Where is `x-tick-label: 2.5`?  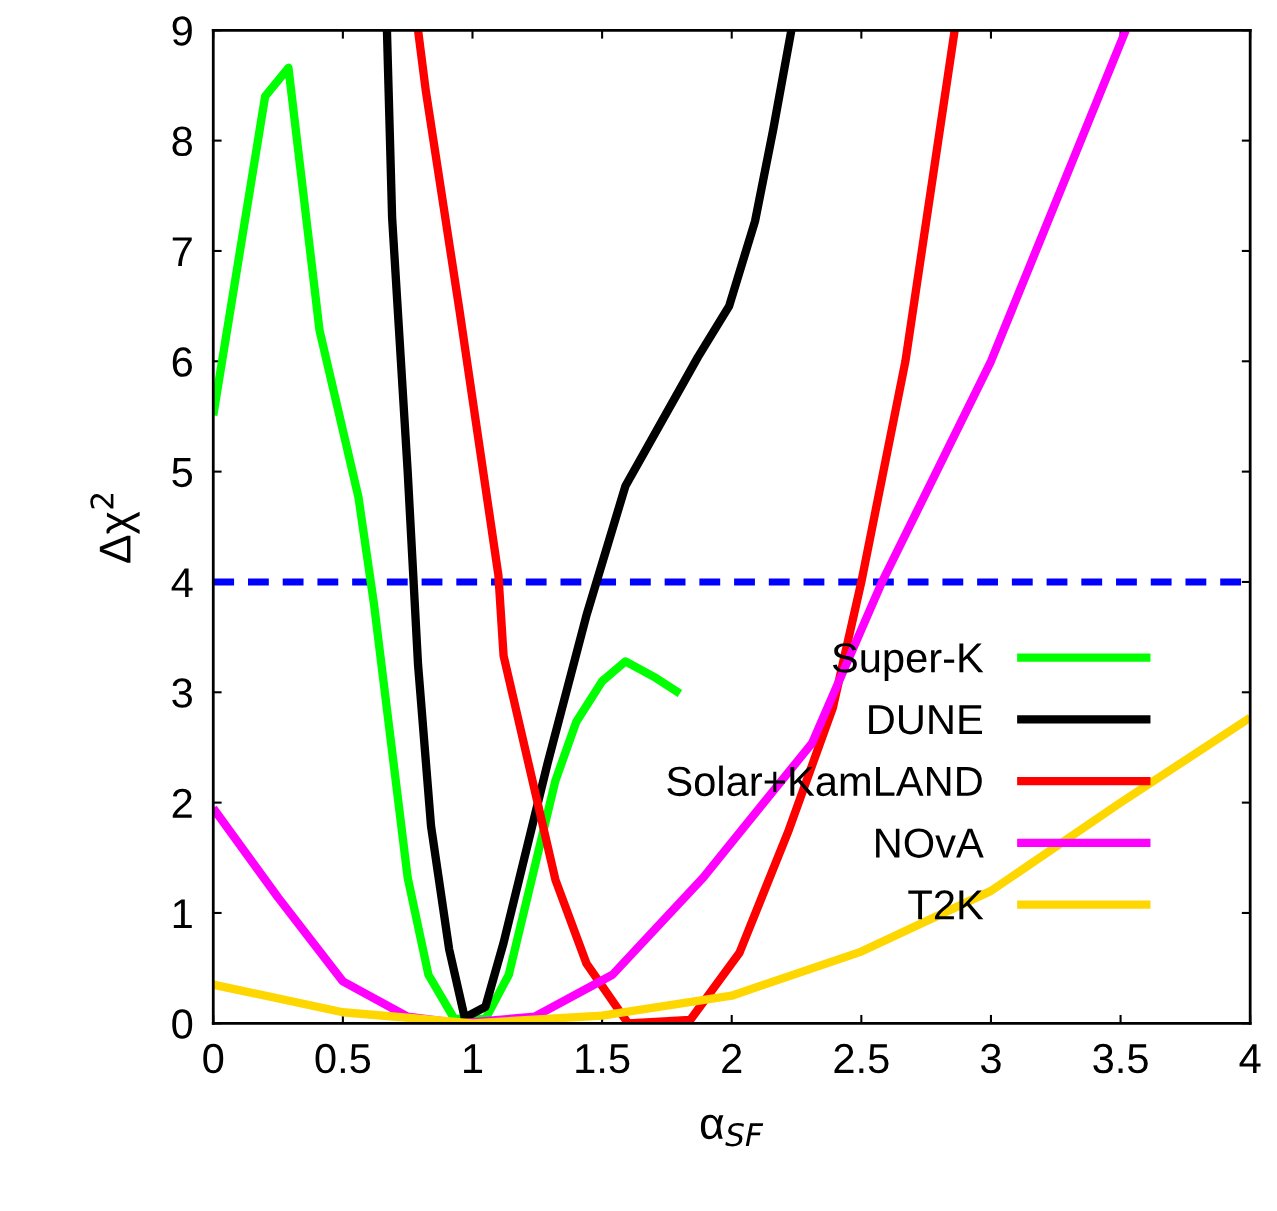 x-tick-label: 2.5 is located at coordinates (861, 1058).